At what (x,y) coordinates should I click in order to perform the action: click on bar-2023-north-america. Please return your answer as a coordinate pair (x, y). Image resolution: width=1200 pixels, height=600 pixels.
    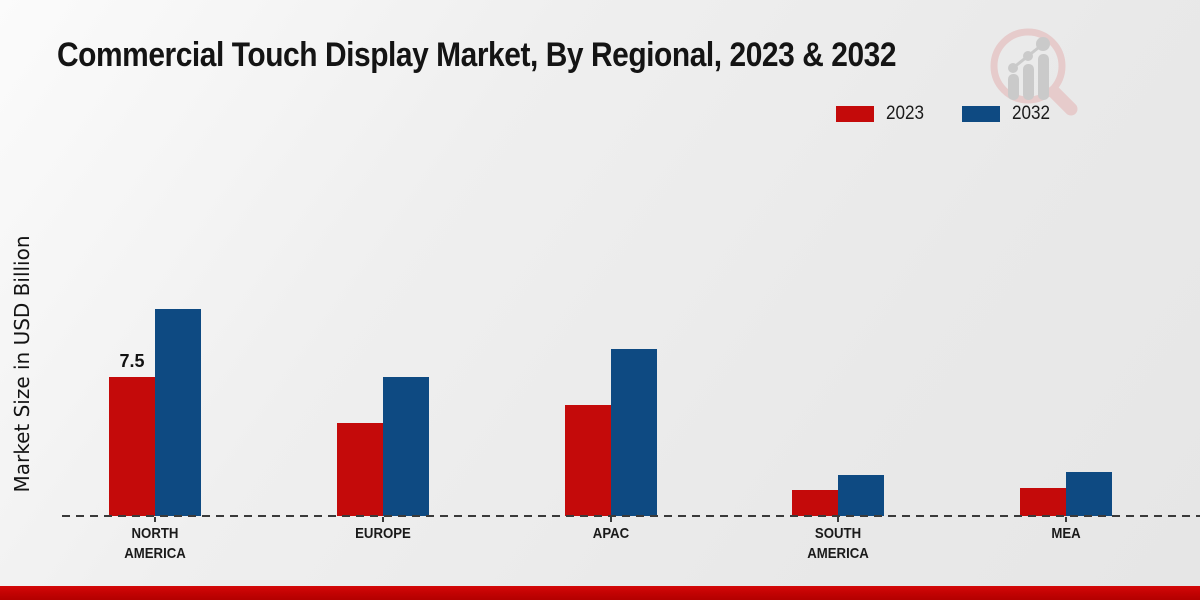
    Looking at the image, I should click on (132, 446).